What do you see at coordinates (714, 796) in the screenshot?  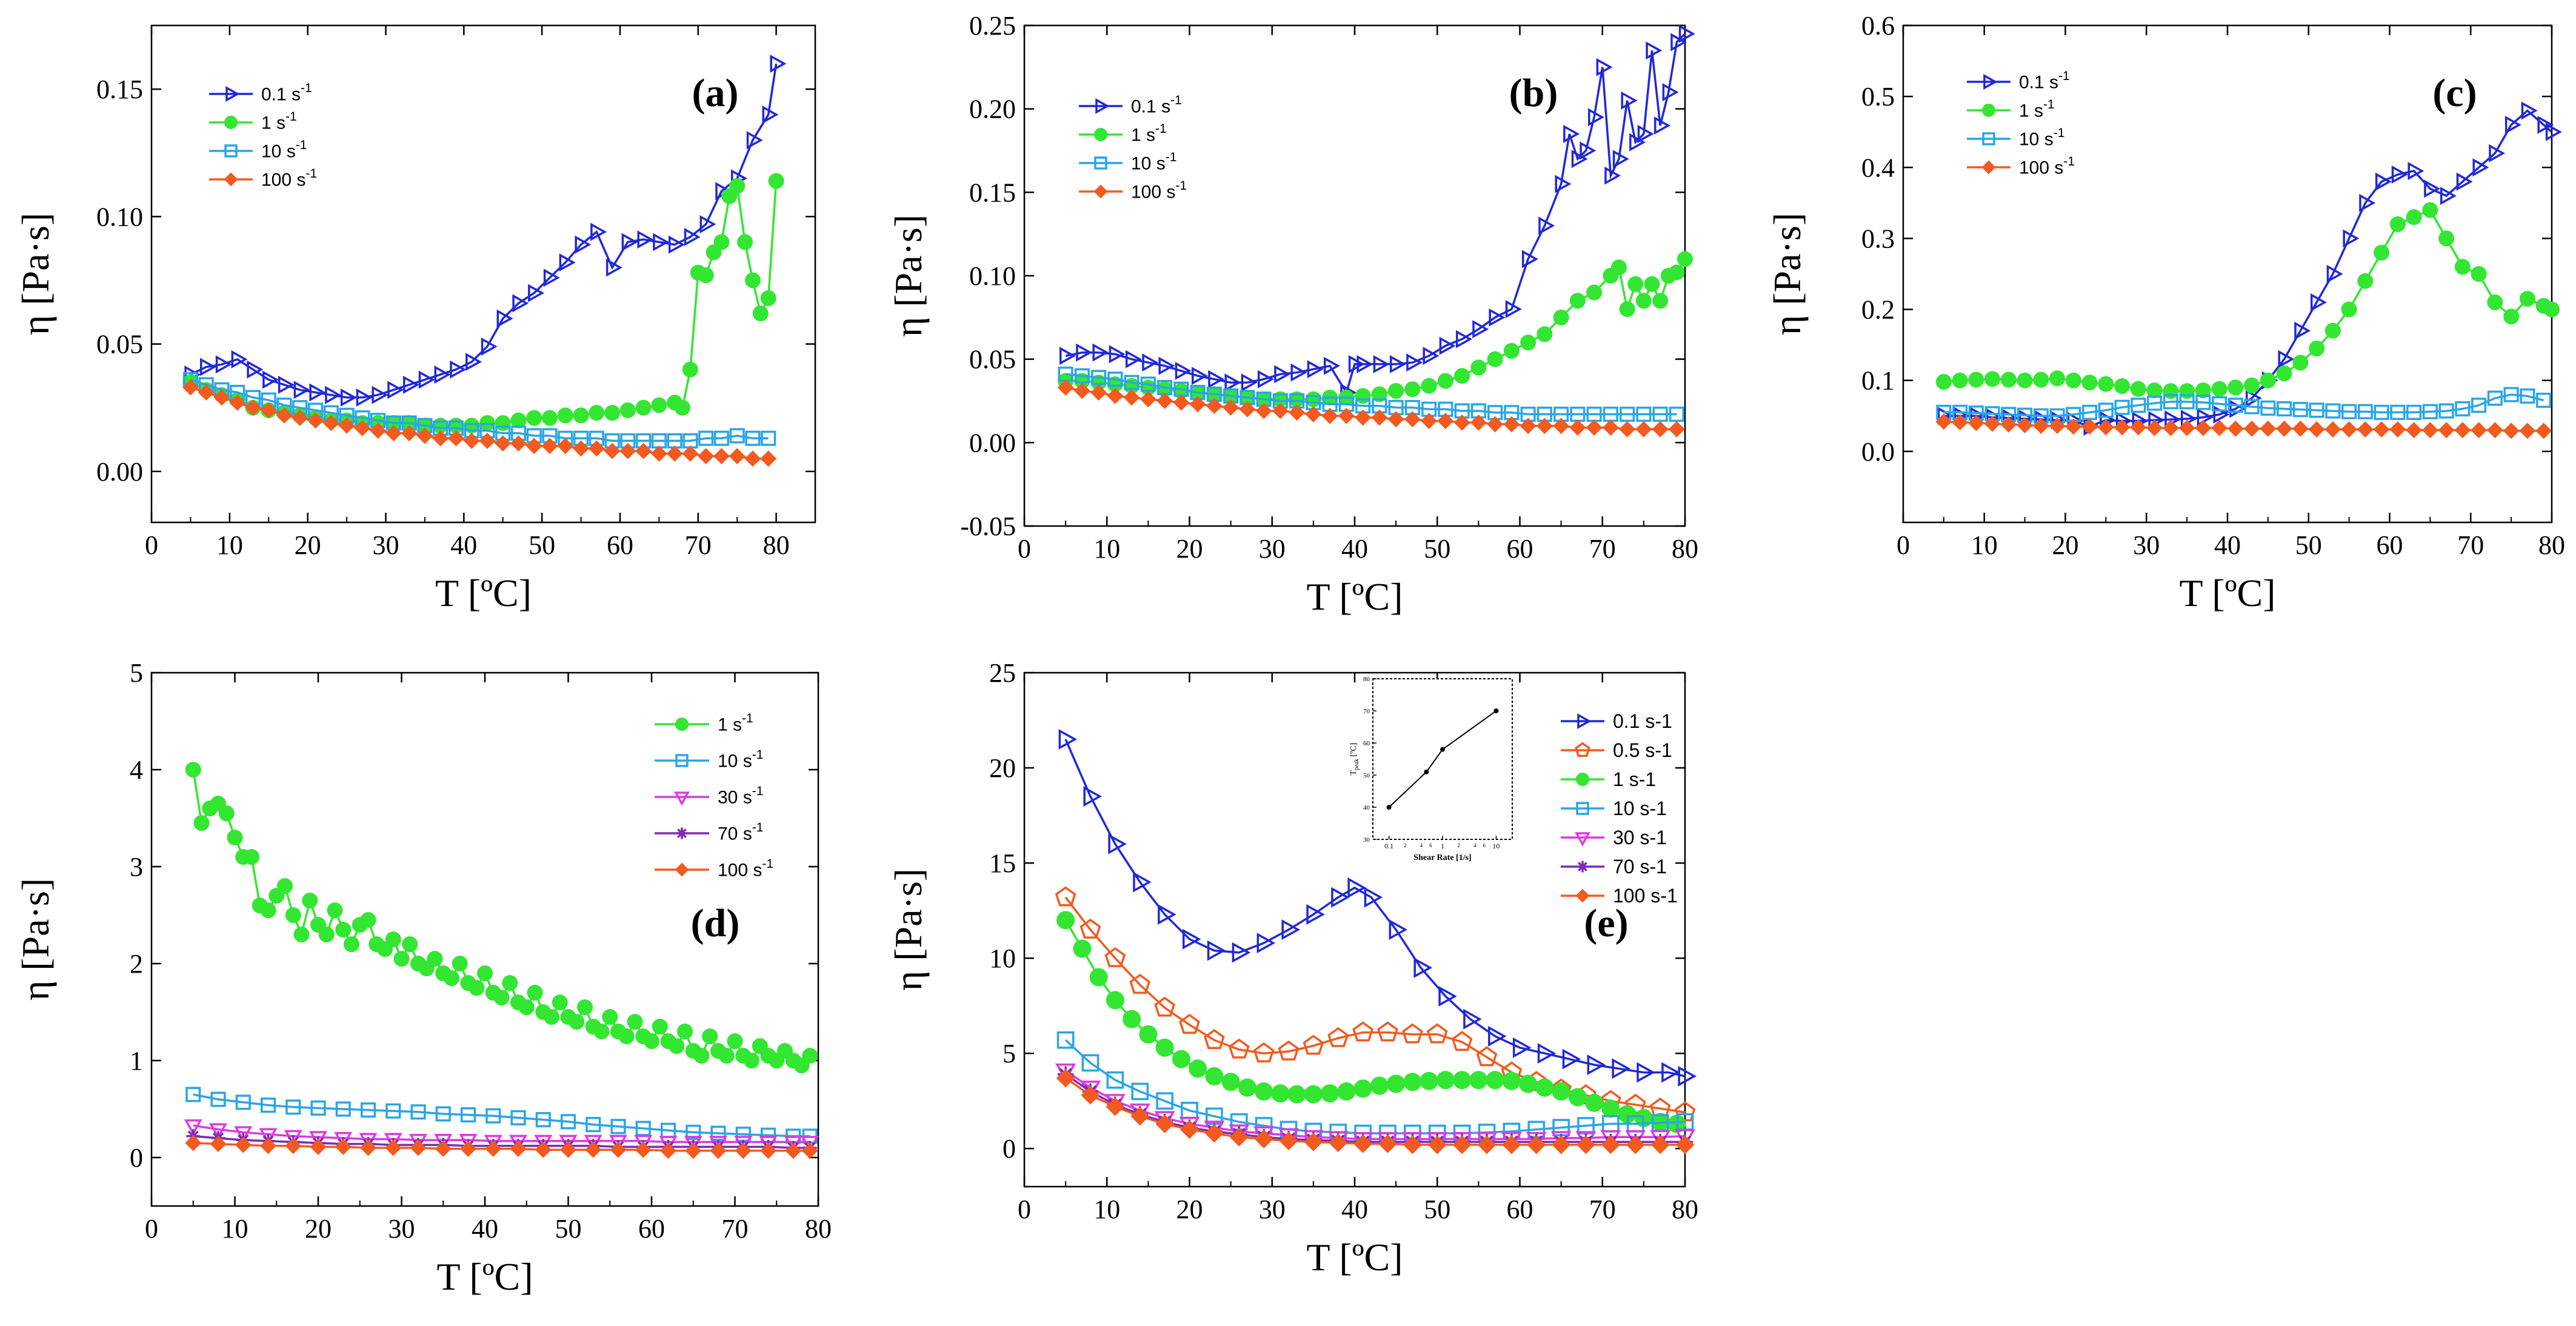 I see `legend: 1 s-1 10 s-1 30 s-1 70 s-1 100 s-1` at bounding box center [714, 796].